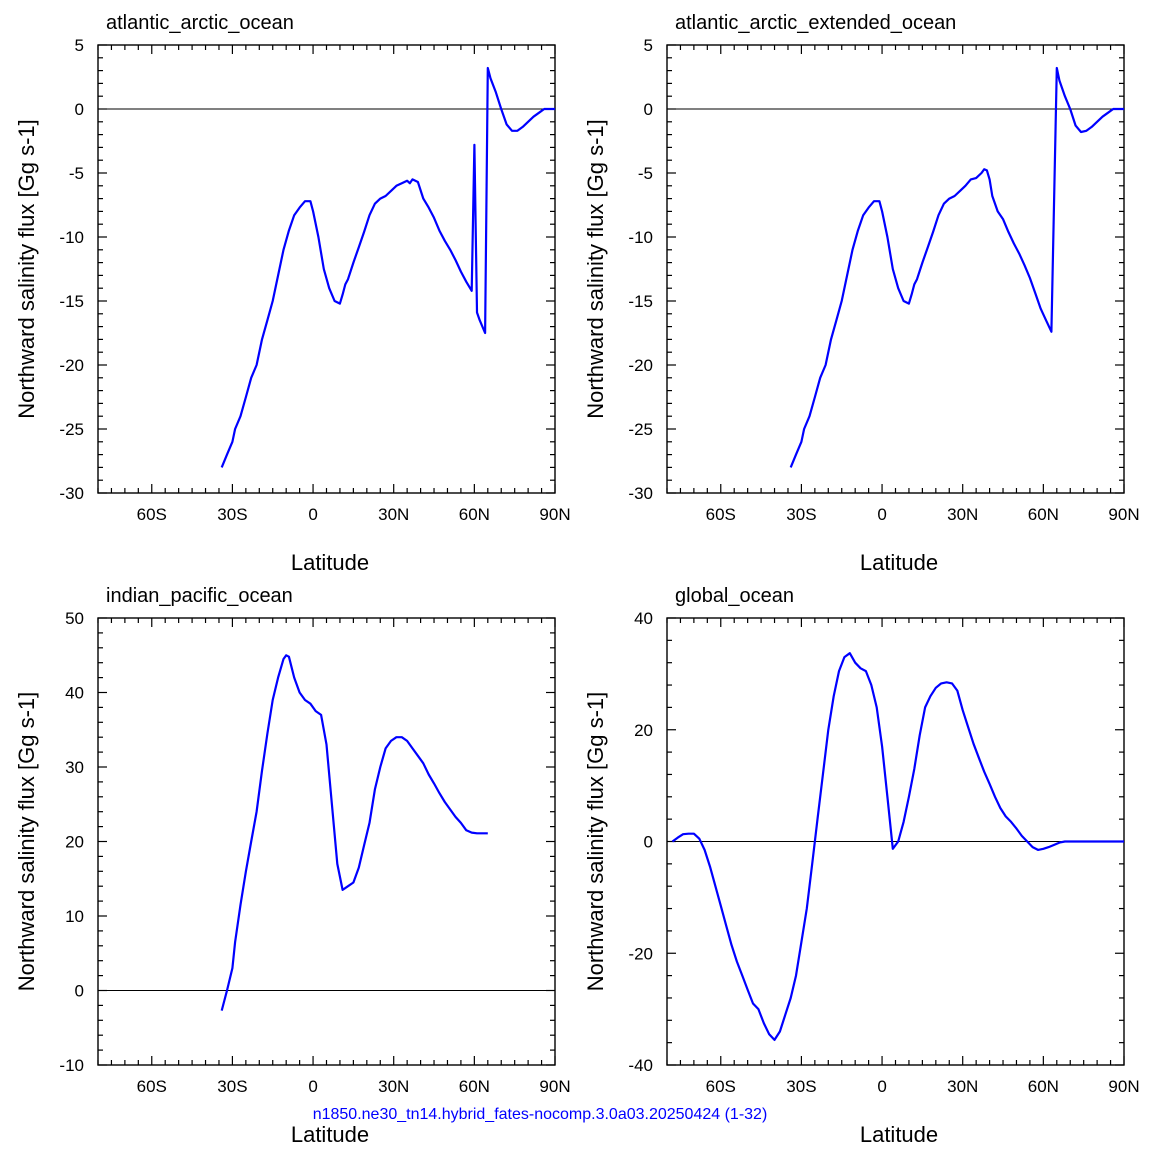  What do you see at coordinates (74, 618) in the screenshot?
I see `y-tick-label: 50` at bounding box center [74, 618].